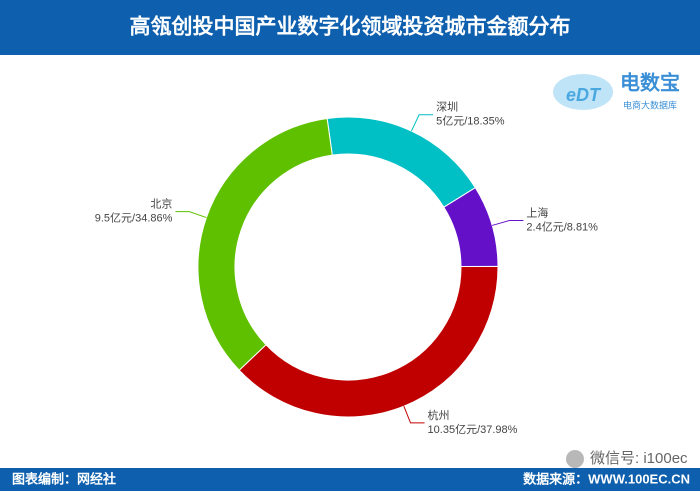 This screenshot has width=700, height=496. What do you see at coordinates (473, 429) in the screenshot?
I see `value-label: 10.35亿元/37.98%` at bounding box center [473, 429].